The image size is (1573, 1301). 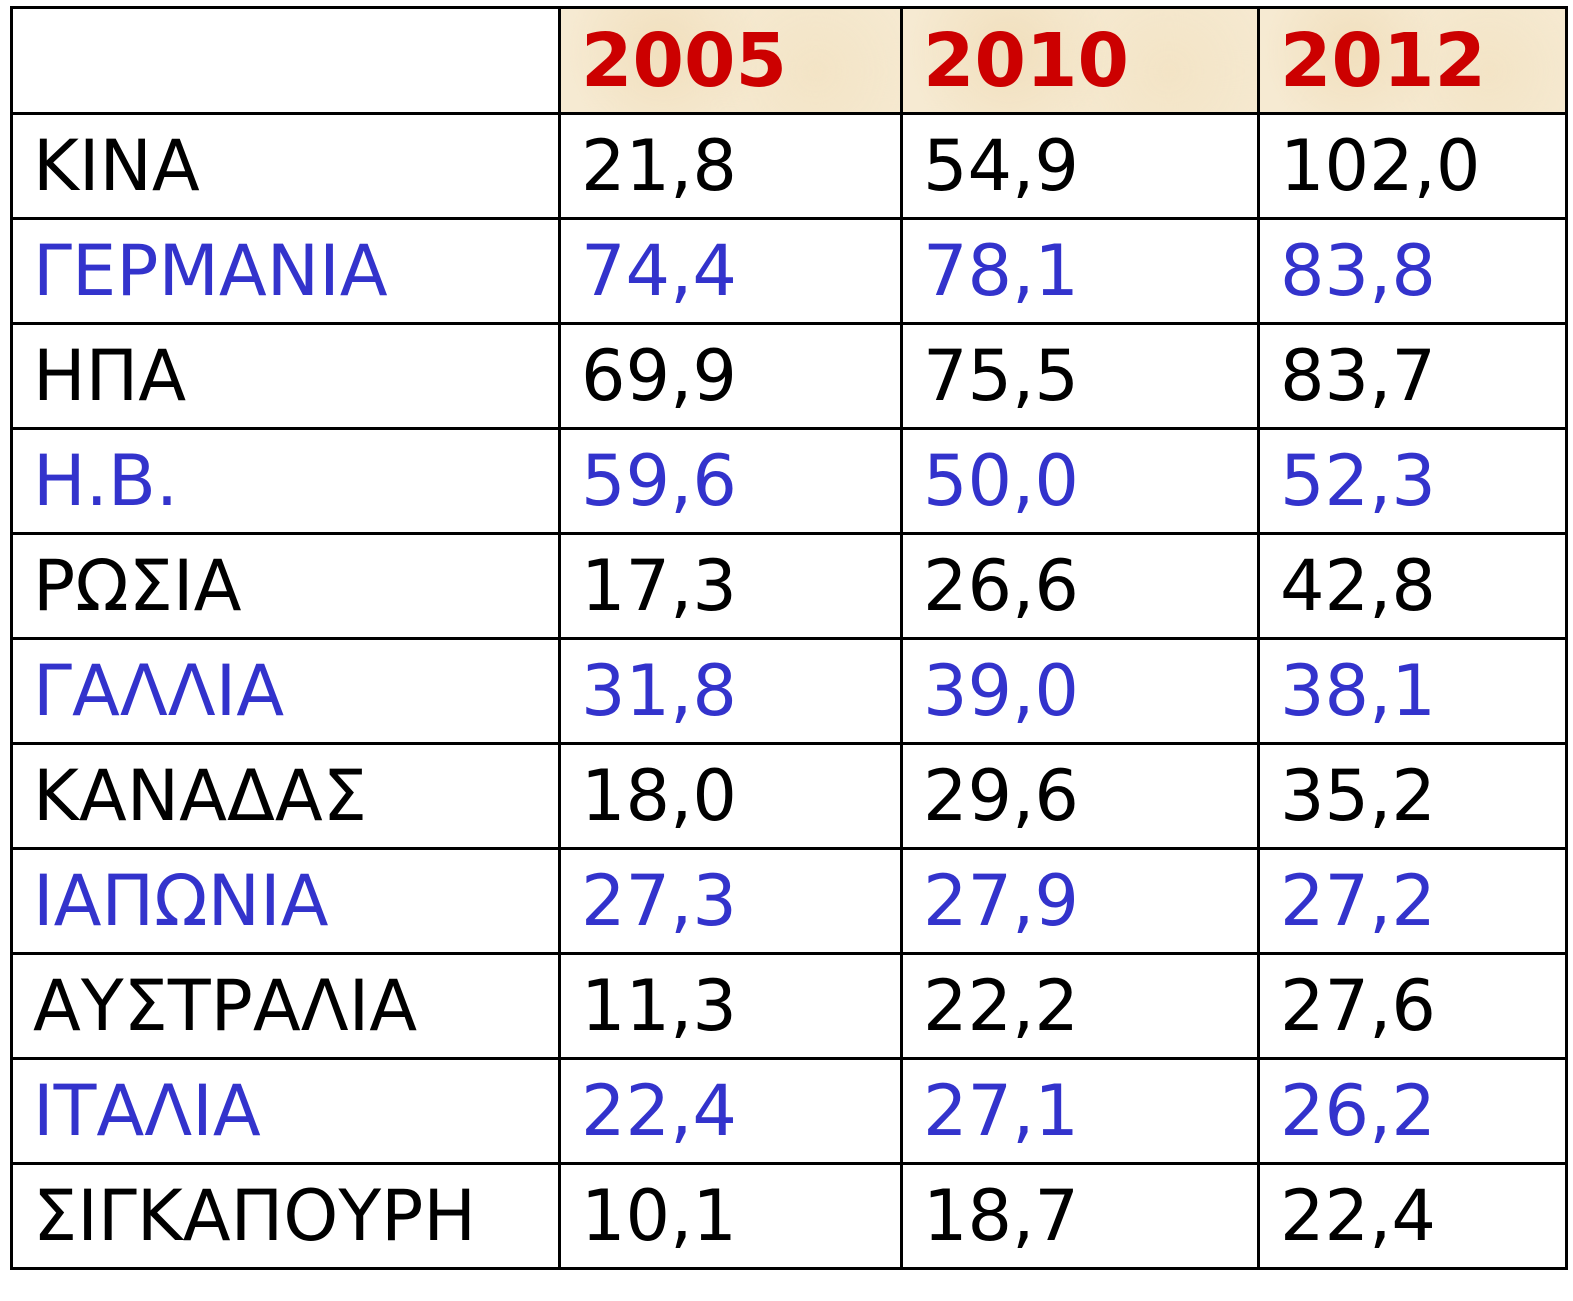 What do you see at coordinates (730, 166) in the screenshot?
I see `value-cell: 21,8` at bounding box center [730, 166].